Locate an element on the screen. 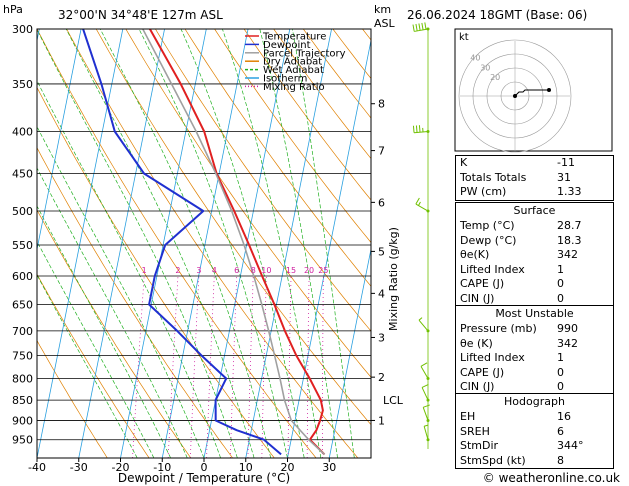 The width and height of the screenshot is (629, 486). datetime-label: 26.06.2024 18GMT (Base: 06) is located at coordinates (497, 15).